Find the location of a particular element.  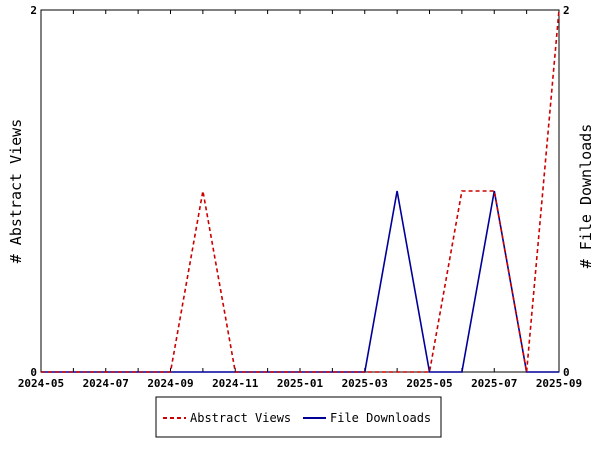

legend-label-abstract-views: Abstract Views is located at coordinates (240, 418).